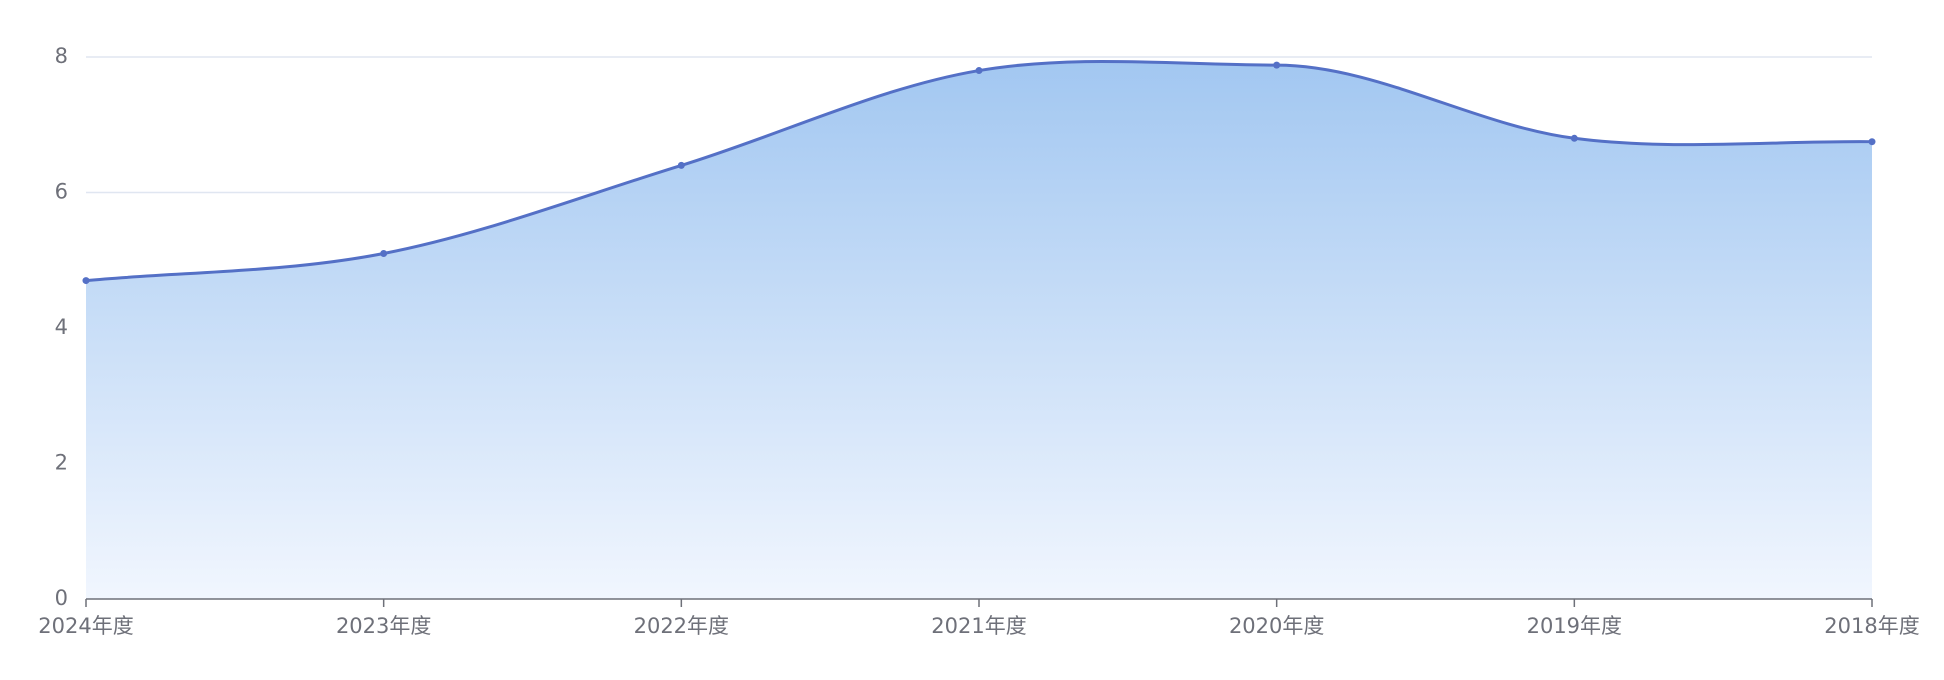 This screenshot has width=1944, height=680. Describe the element at coordinates (61, 56) in the screenshot. I see `y-tick-label: 8` at that location.